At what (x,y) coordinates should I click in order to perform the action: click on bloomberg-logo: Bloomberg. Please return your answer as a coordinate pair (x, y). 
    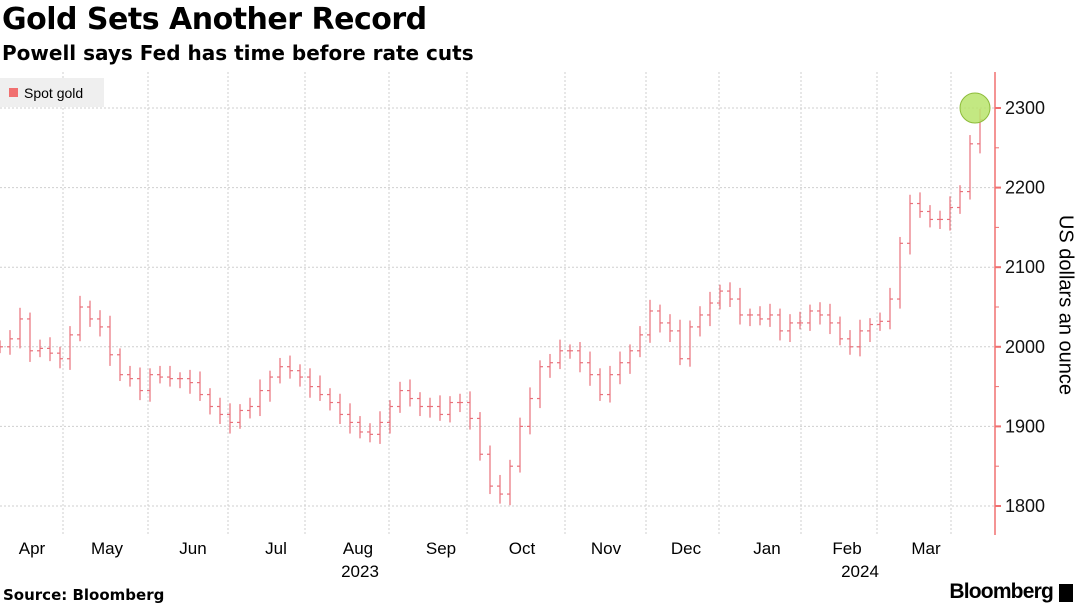
    Looking at the image, I should click on (1001, 591).